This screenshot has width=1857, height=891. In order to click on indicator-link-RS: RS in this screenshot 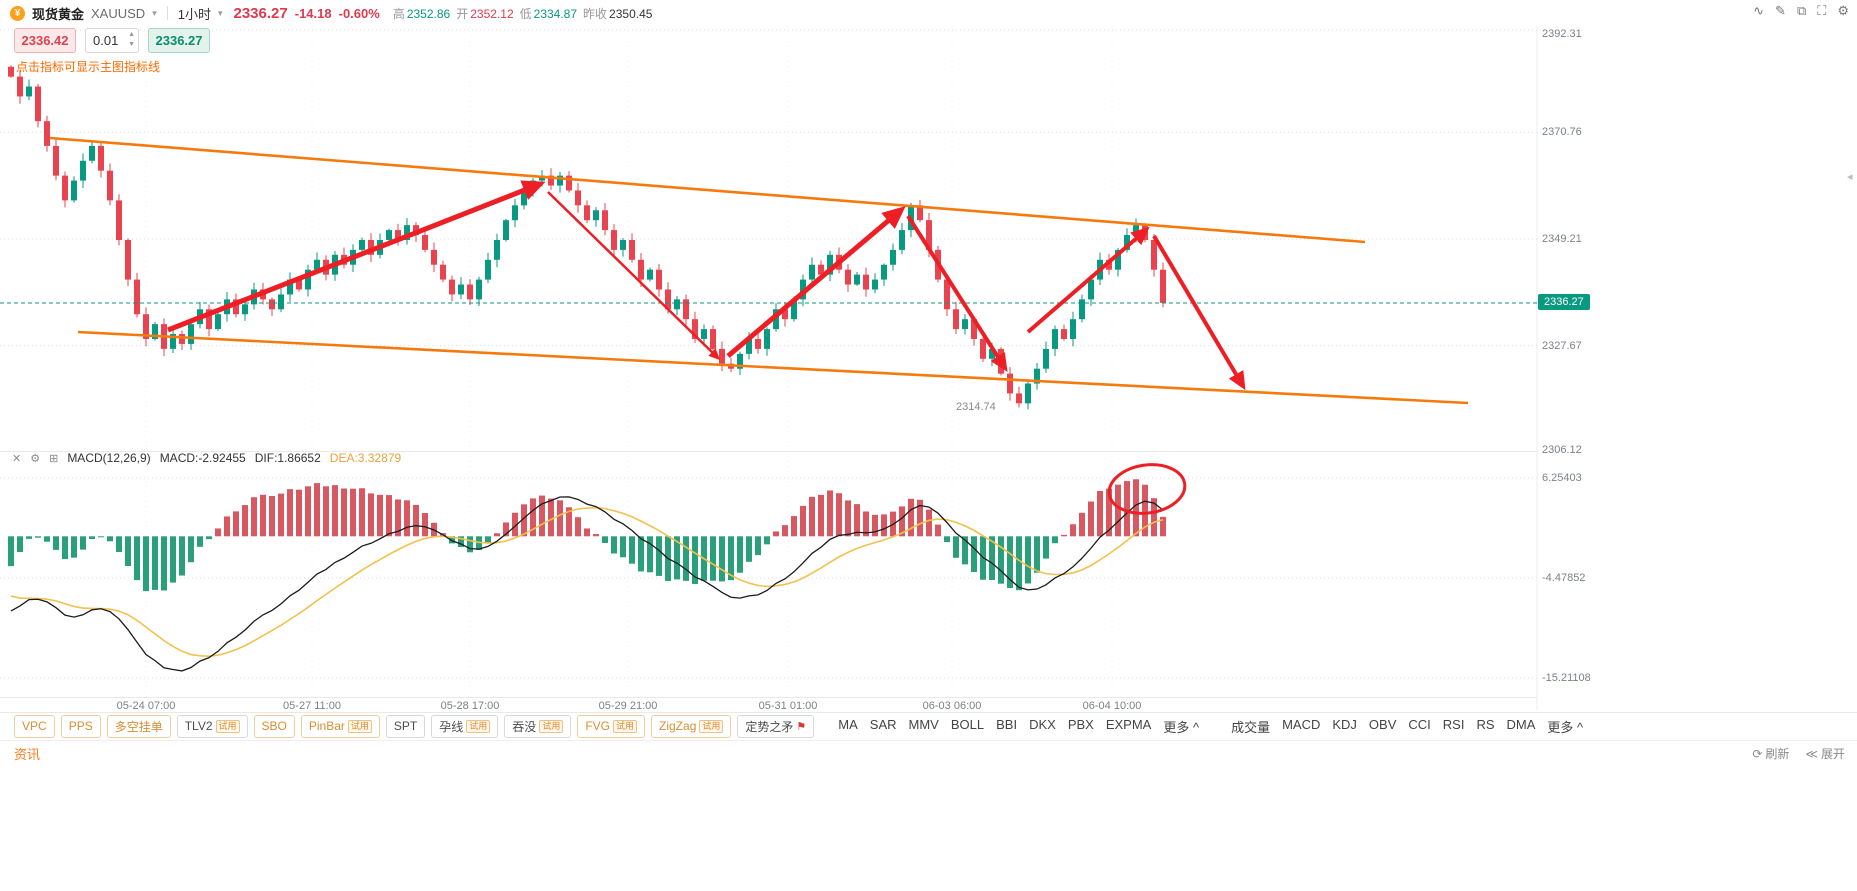, I will do `click(1485, 724)`.